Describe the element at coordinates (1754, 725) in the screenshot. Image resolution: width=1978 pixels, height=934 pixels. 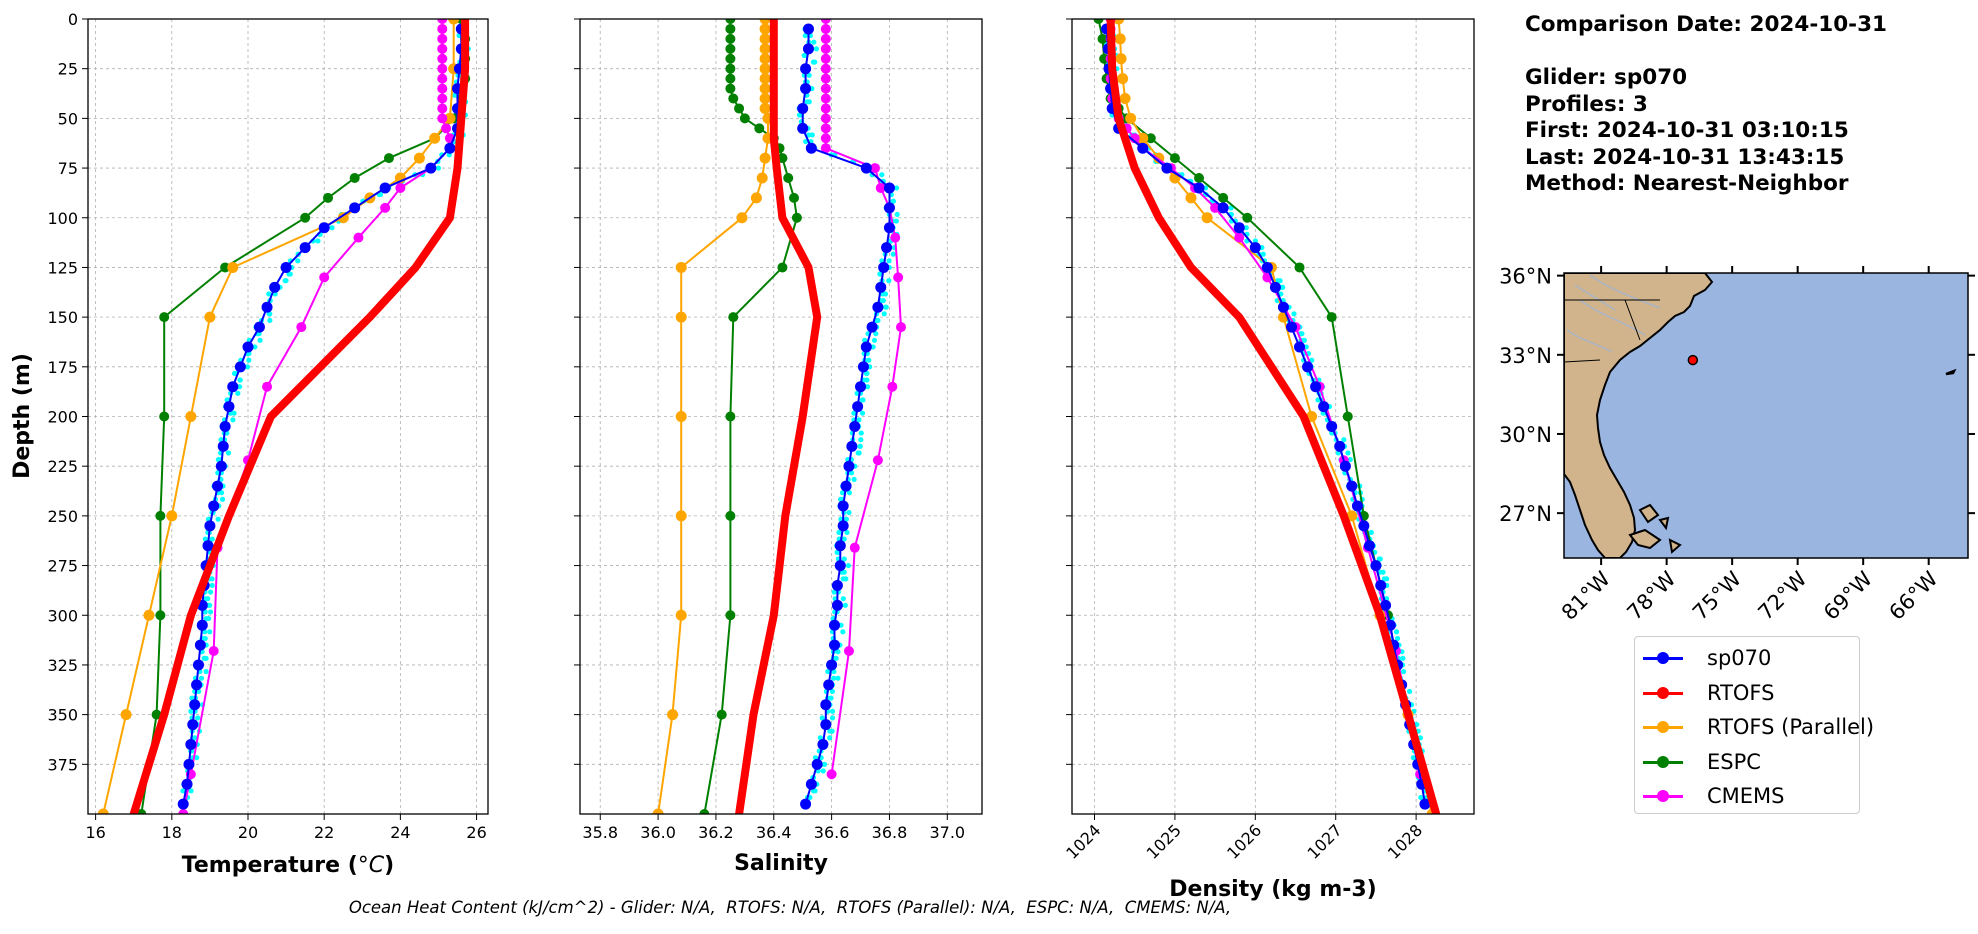
I see `legend: sp070 RTOFS RTOFS (Parallel) ESPC CMEMS` at that location.